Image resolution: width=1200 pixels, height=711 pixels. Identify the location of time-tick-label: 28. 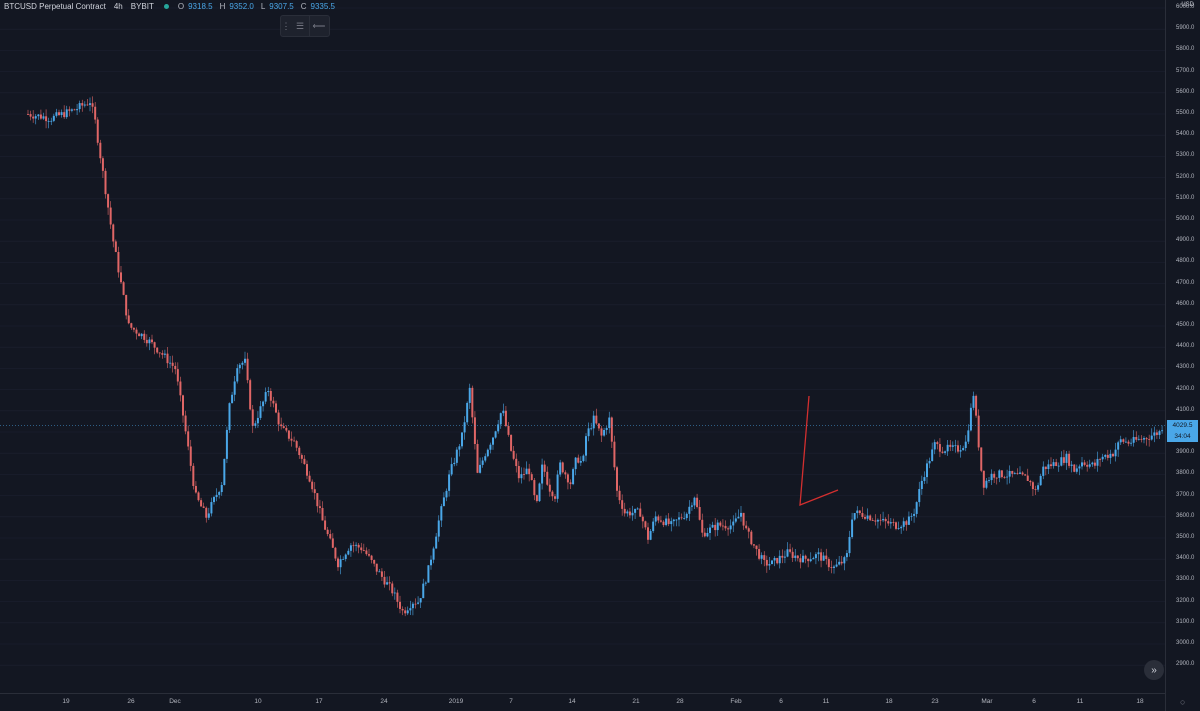
(680, 701).